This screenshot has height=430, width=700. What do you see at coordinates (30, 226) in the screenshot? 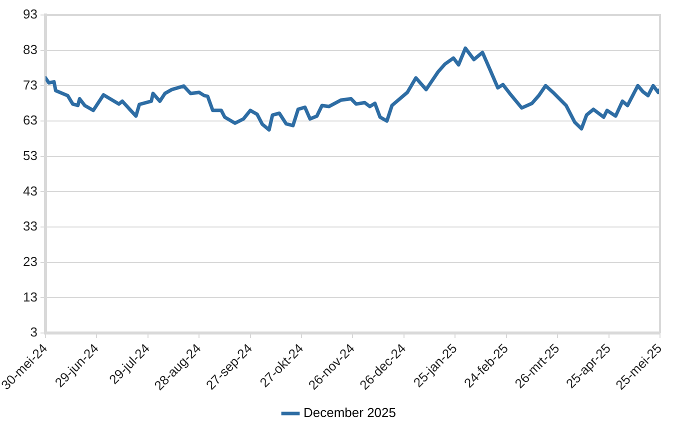
I see `y-tick-label: 33` at bounding box center [30, 226].